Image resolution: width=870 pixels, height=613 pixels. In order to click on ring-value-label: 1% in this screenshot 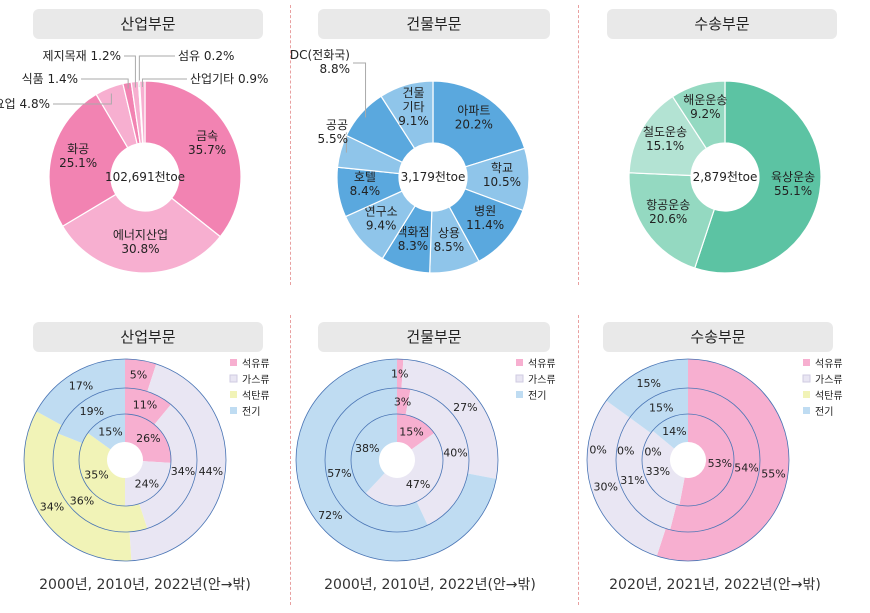, I will do `click(399, 374)`.